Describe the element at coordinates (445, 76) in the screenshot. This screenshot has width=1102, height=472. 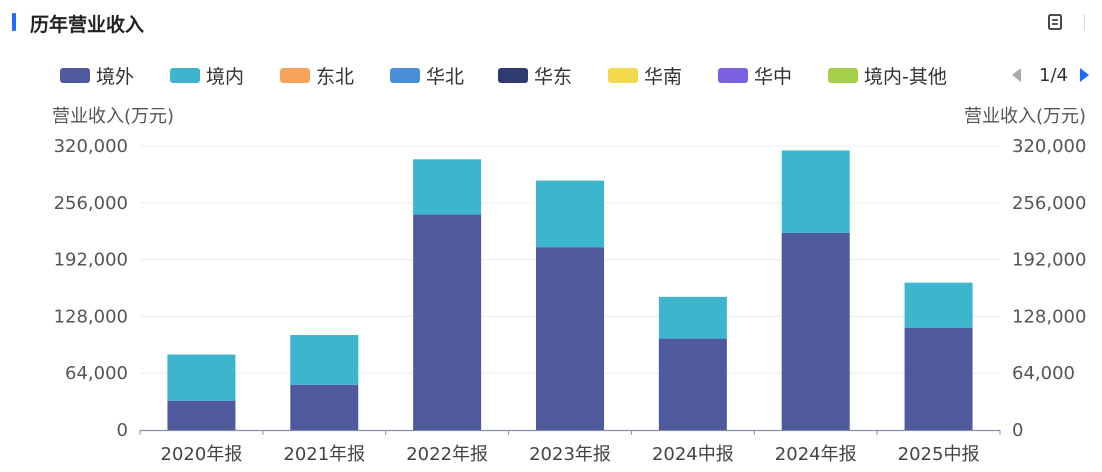
I see `legend-label: 华北` at that location.